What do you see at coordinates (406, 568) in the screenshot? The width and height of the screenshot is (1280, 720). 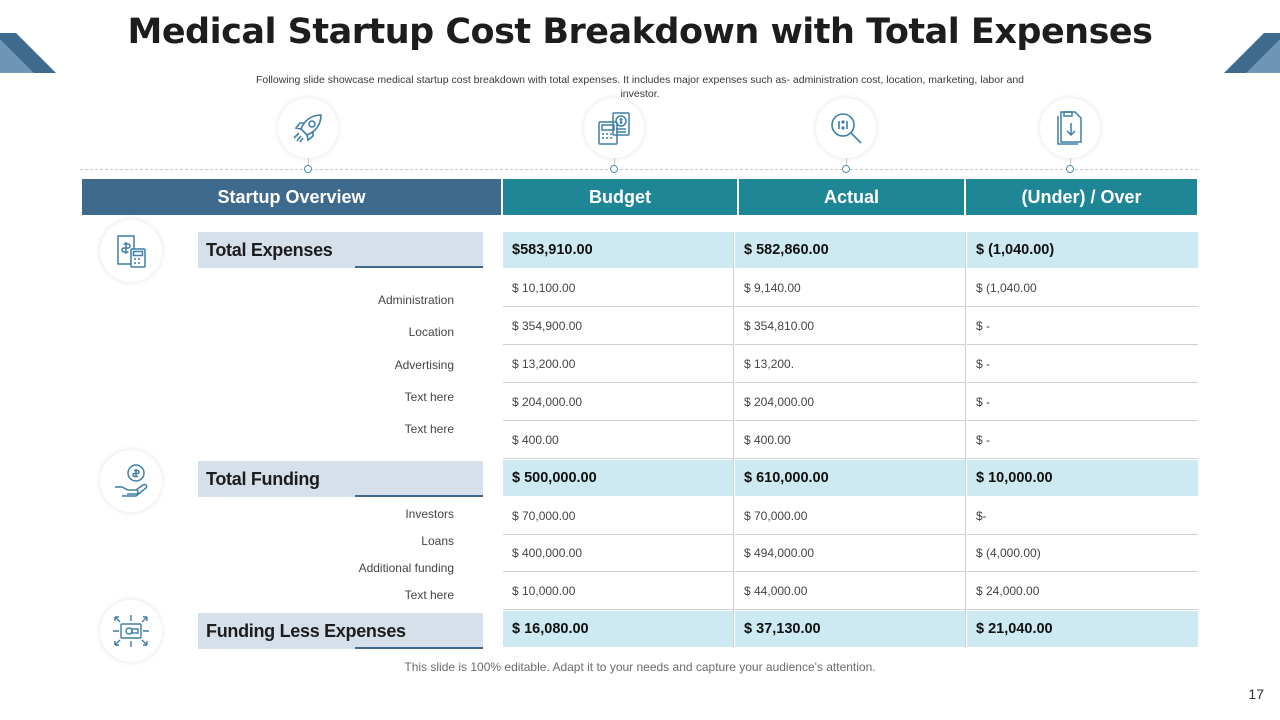 I see `row-label-additional-funding: Additional funding` at bounding box center [406, 568].